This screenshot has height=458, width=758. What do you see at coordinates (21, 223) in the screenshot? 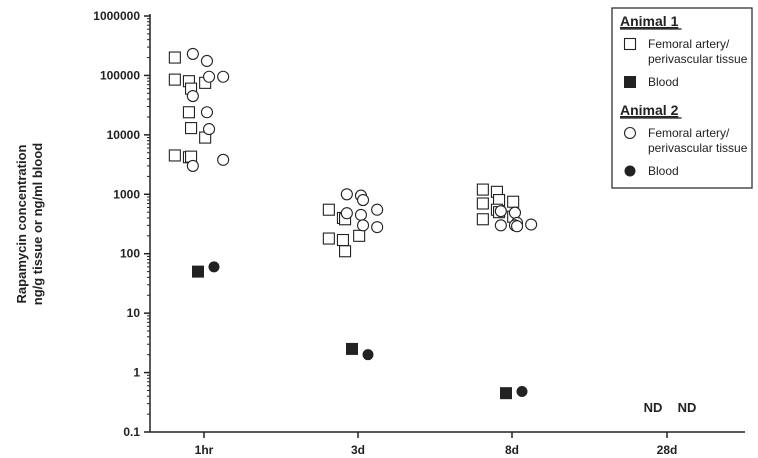
I see `y-axis-title-line: Rapamycin concentration` at bounding box center [21, 223].